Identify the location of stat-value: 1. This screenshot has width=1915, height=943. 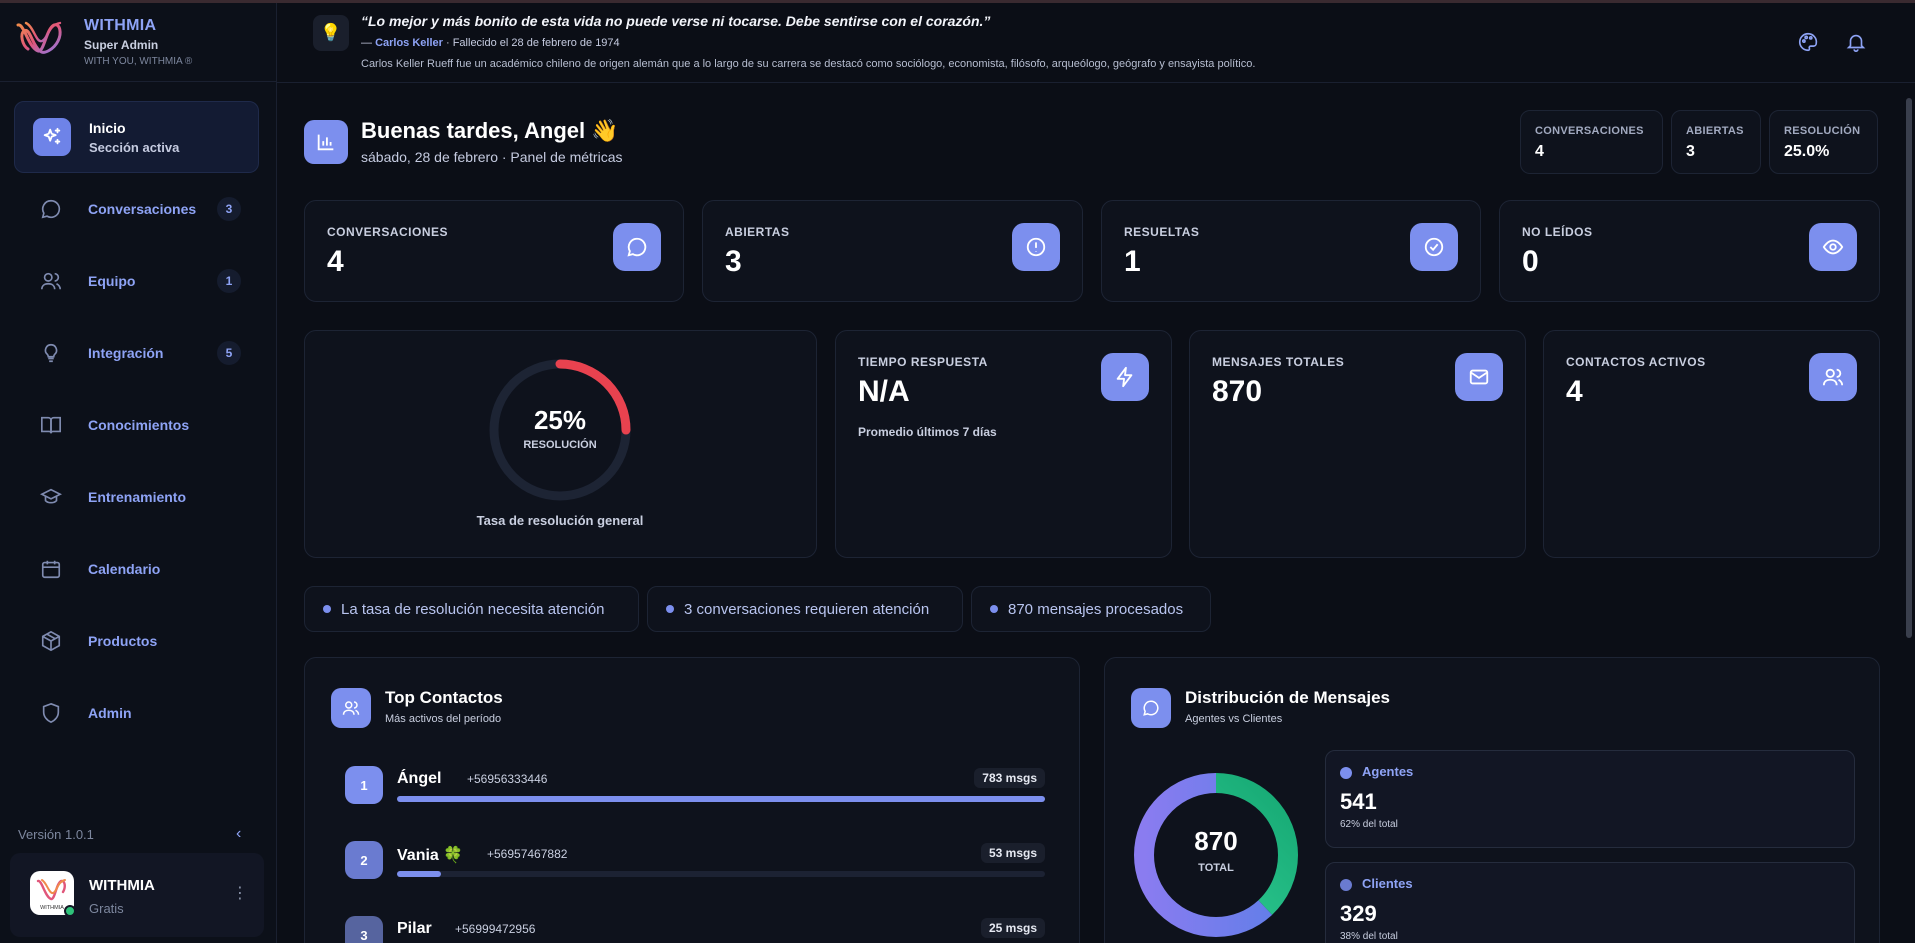
(1132, 261).